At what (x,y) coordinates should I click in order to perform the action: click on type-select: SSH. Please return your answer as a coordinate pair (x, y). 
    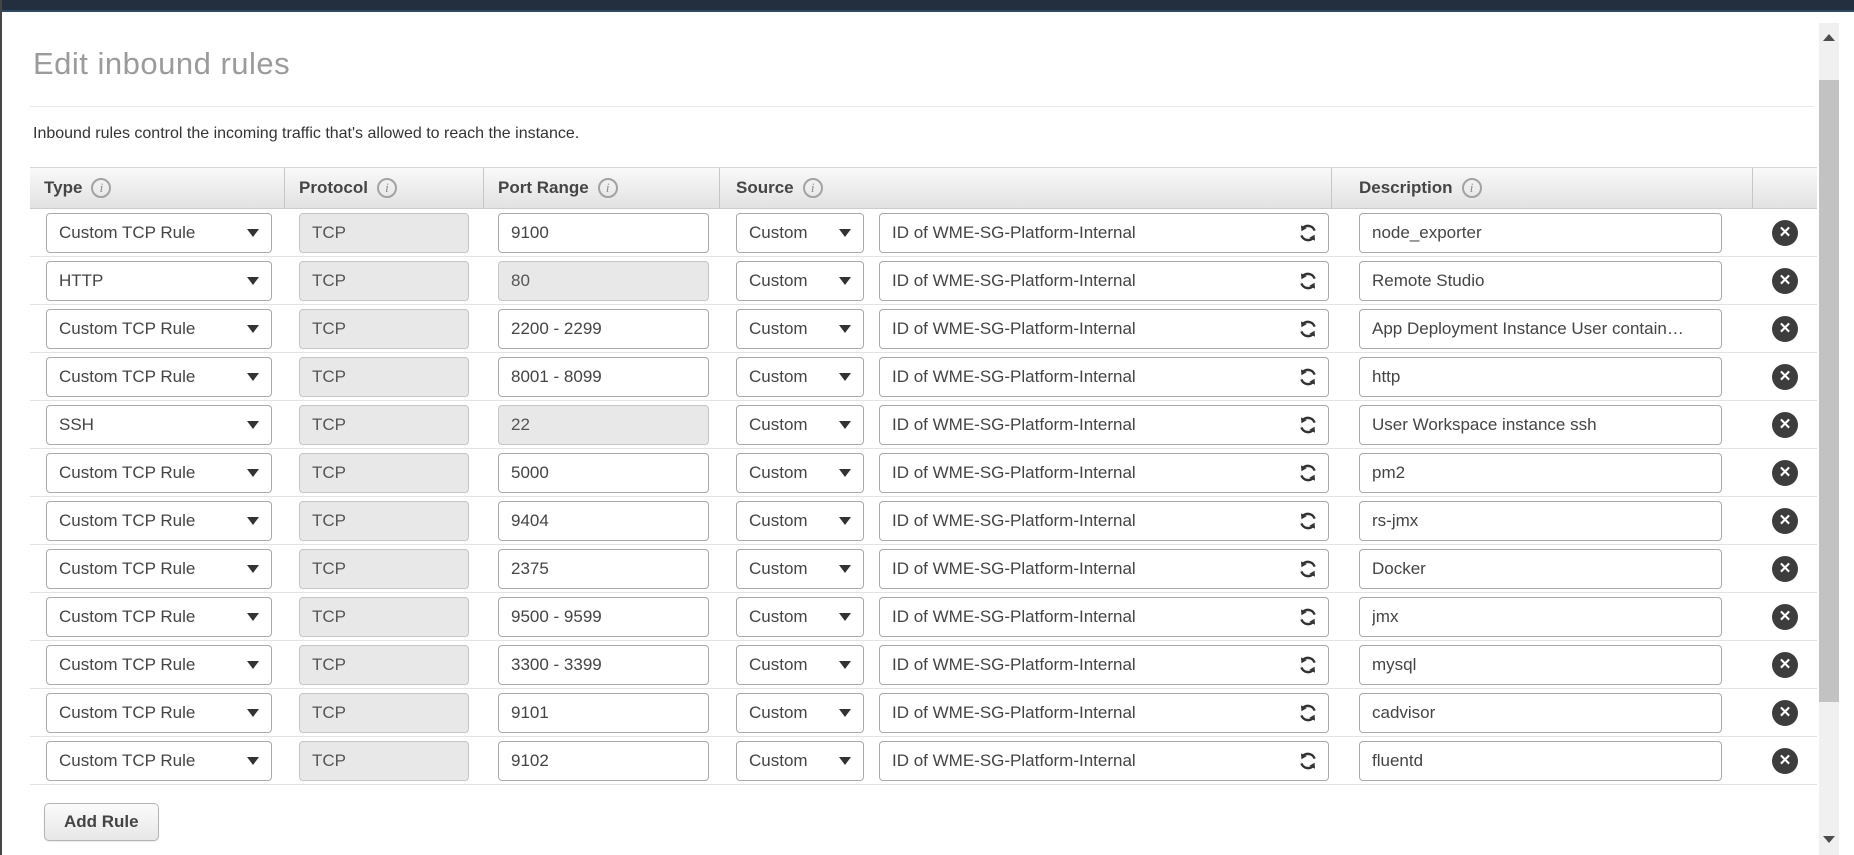
    Looking at the image, I should click on (159, 424).